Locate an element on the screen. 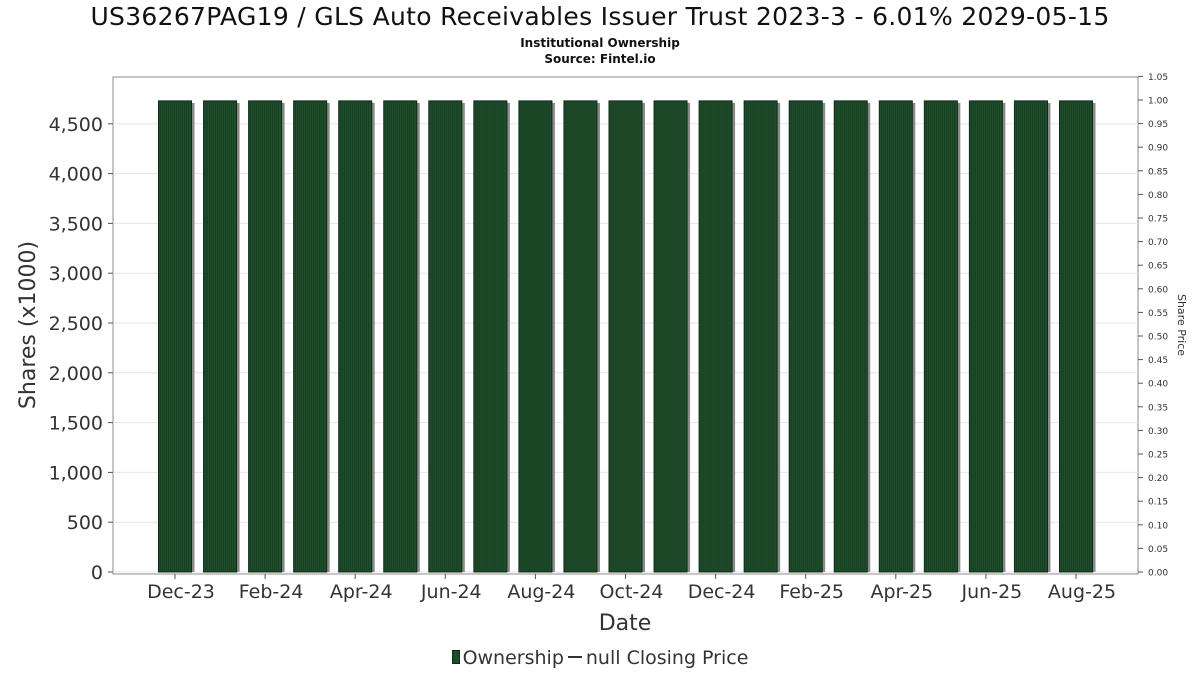 The width and height of the screenshot is (1200, 675). y2-tick-label: 1.05 is located at coordinates (1158, 78).